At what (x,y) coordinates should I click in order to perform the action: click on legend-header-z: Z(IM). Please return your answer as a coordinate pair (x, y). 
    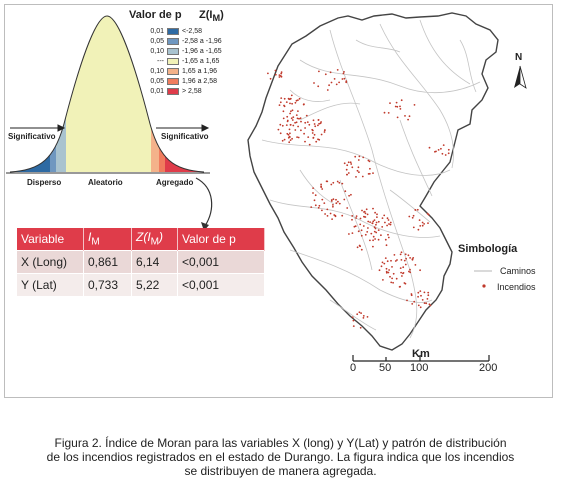
    Looking at the image, I should click on (211, 16).